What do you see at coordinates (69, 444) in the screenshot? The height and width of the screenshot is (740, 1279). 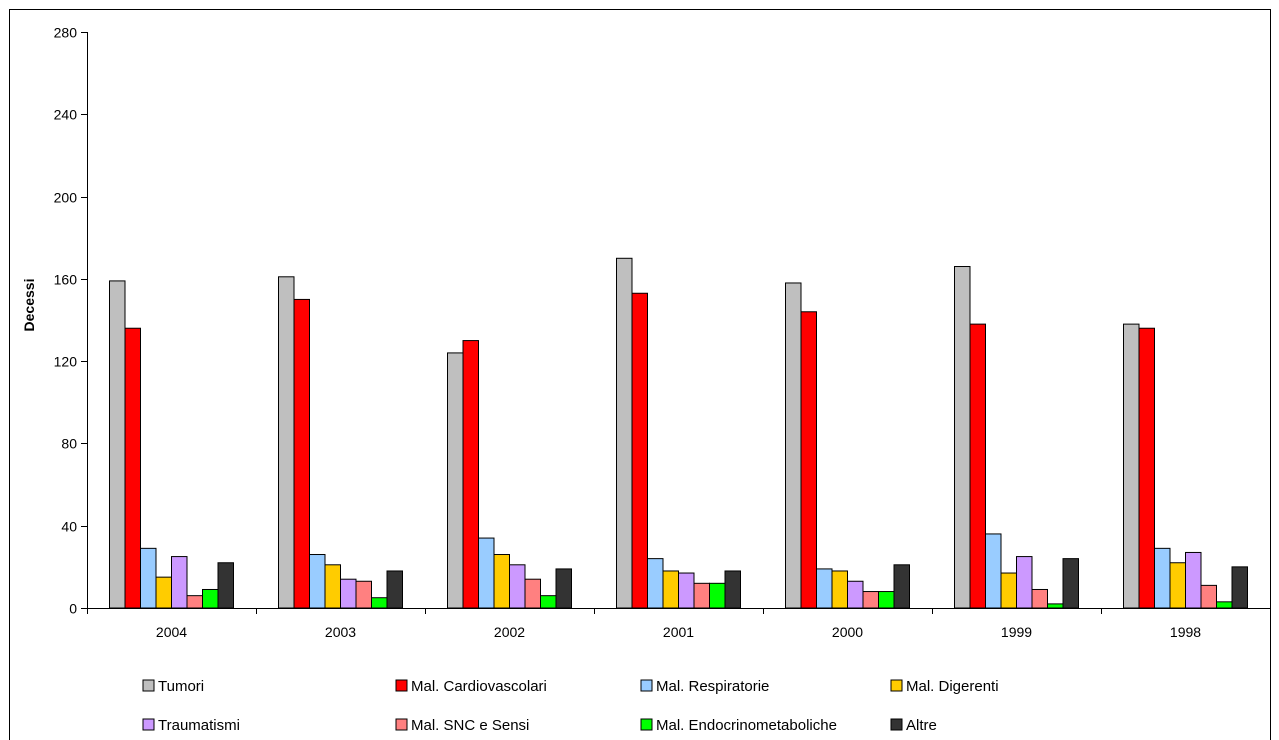 I see `y-tick-label: 80` at bounding box center [69, 444].